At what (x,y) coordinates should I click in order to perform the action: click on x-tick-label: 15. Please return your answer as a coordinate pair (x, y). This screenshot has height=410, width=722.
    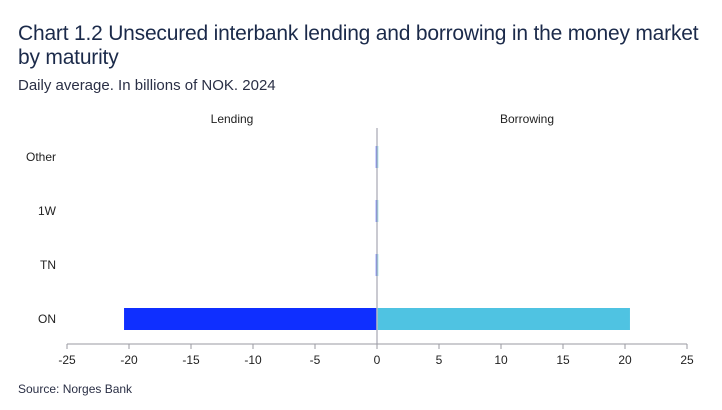
    Looking at the image, I should click on (563, 360).